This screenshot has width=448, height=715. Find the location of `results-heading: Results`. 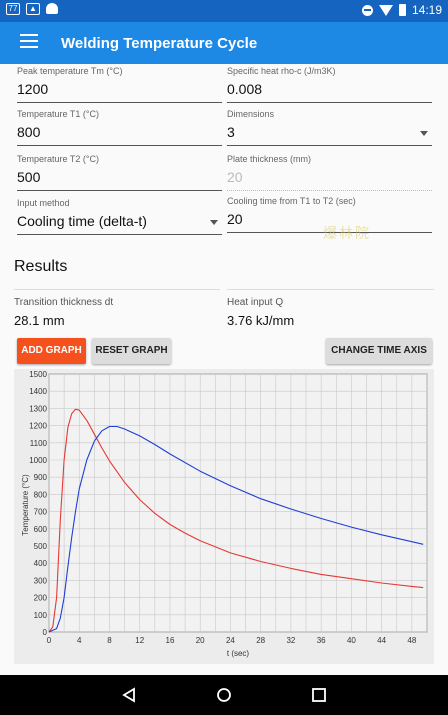

results-heading: Results is located at coordinates (41, 266).